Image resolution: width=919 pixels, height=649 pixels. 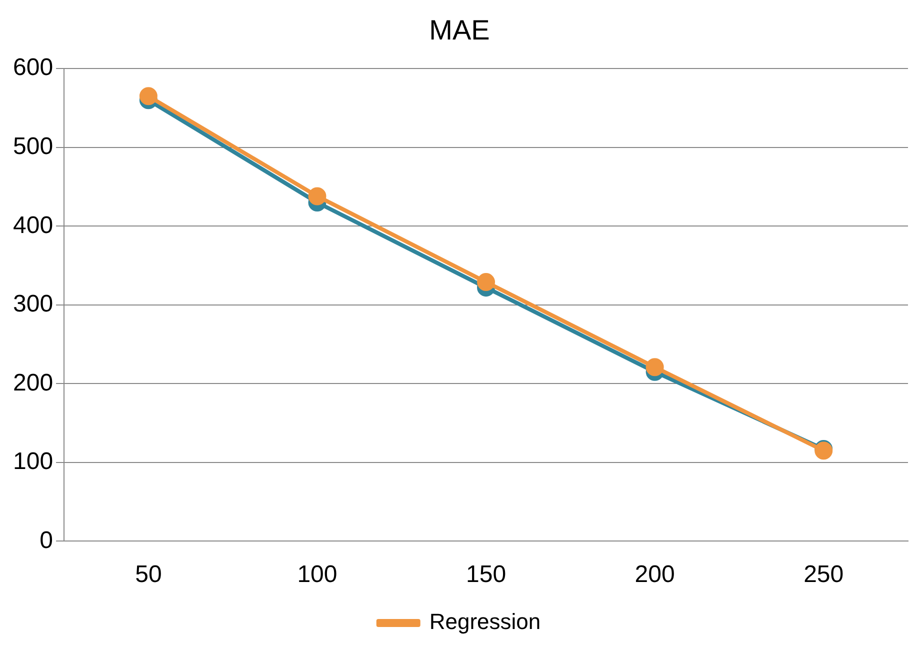 I want to click on x-tick-label: 150, so click(x=486, y=574).